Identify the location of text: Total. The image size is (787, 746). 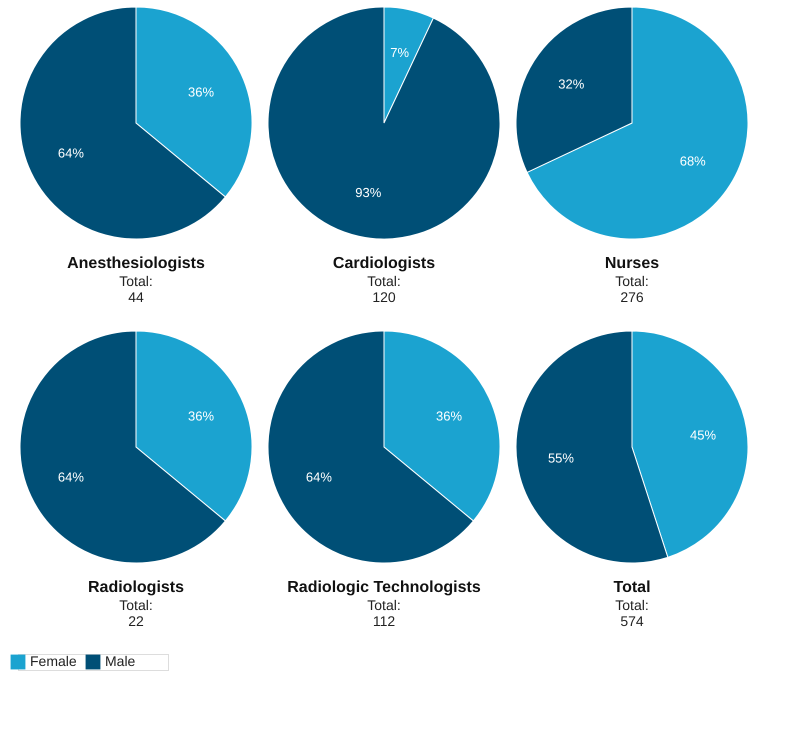
(632, 587).